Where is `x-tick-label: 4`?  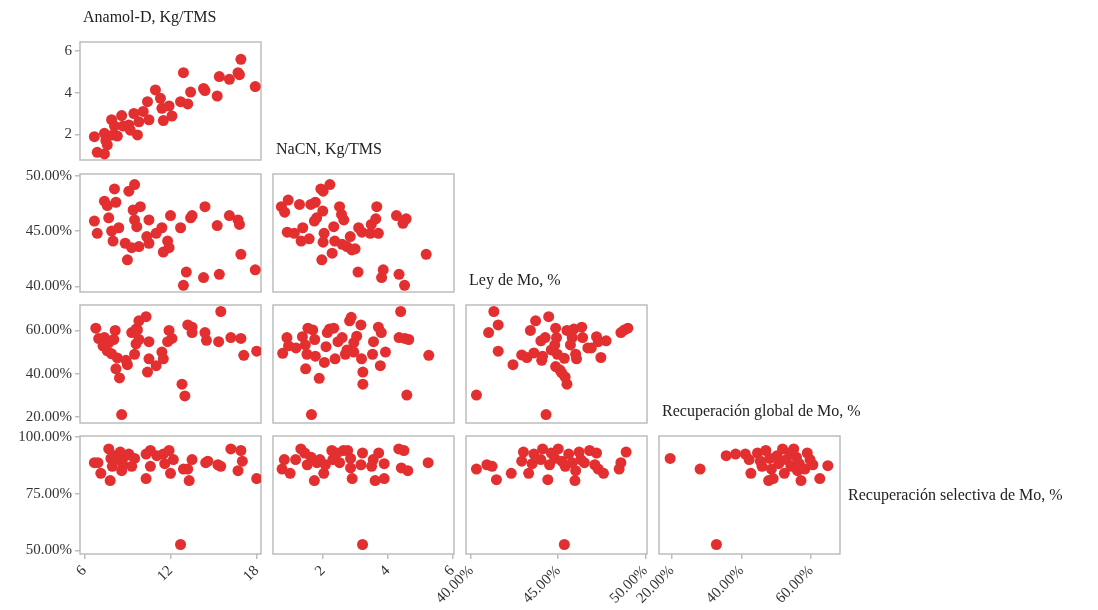
x-tick-label: 4 is located at coordinates (384, 570).